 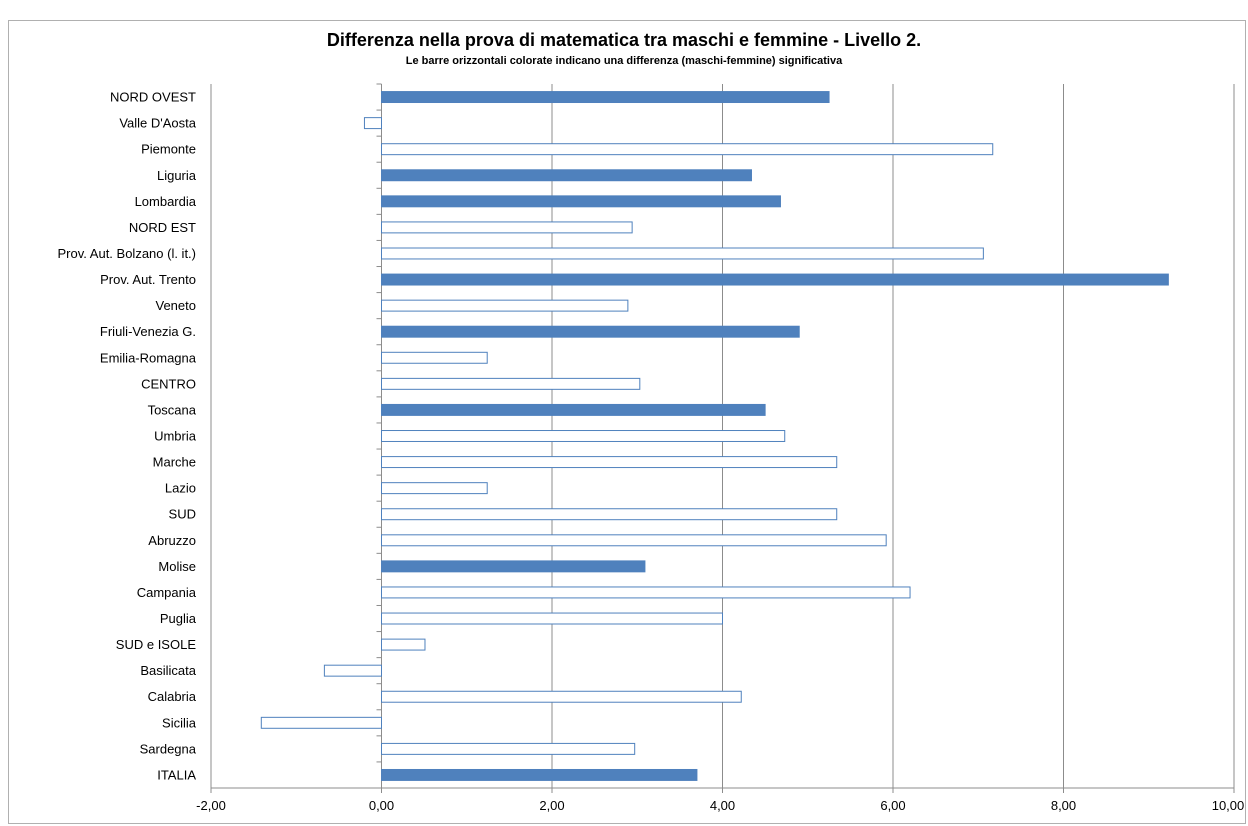 What do you see at coordinates (179, 722) in the screenshot?
I see `category-label: Sicilia` at bounding box center [179, 722].